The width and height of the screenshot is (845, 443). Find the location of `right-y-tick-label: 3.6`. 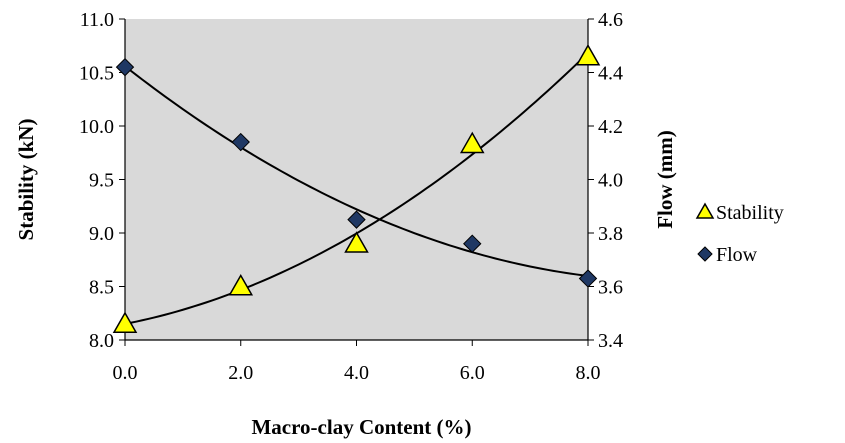

right-y-tick-label: 3.6 is located at coordinates (610, 288).